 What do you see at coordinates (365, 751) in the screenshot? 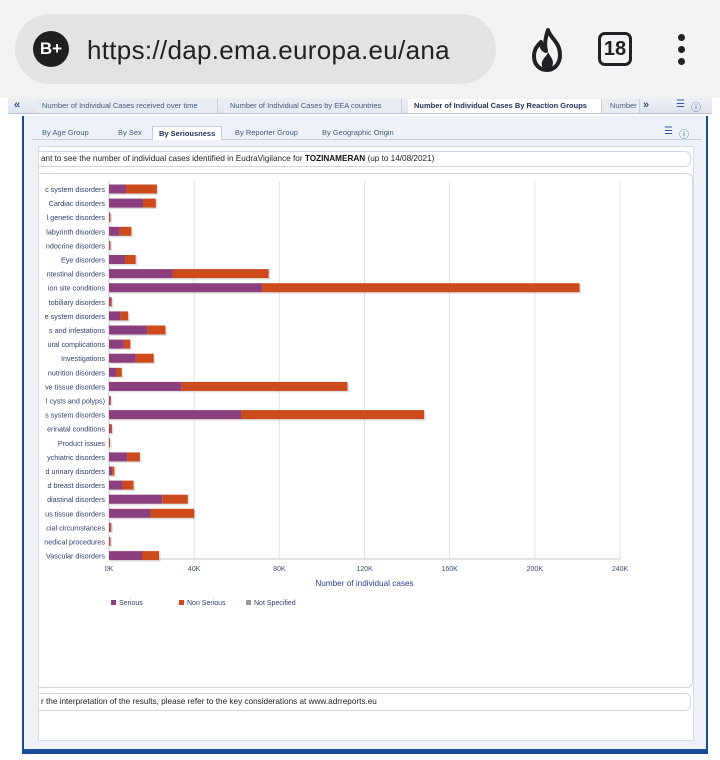
I see `panel-bottom-border` at bounding box center [365, 751].